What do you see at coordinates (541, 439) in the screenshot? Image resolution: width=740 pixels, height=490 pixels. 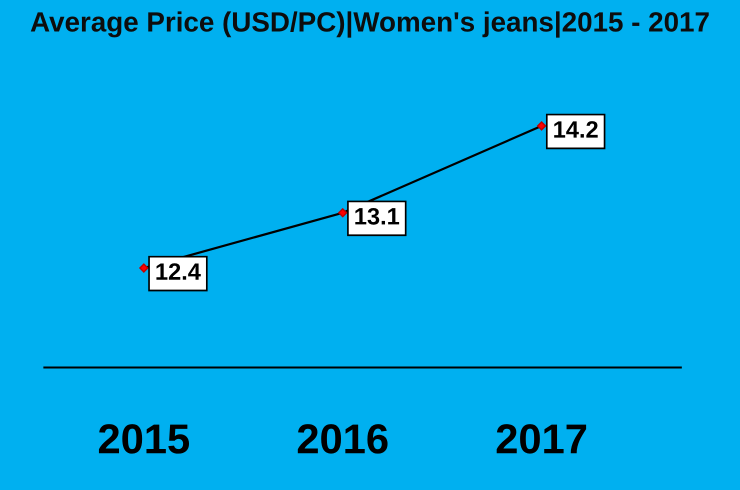 I see `x-tick-label: 2017` at bounding box center [541, 439].